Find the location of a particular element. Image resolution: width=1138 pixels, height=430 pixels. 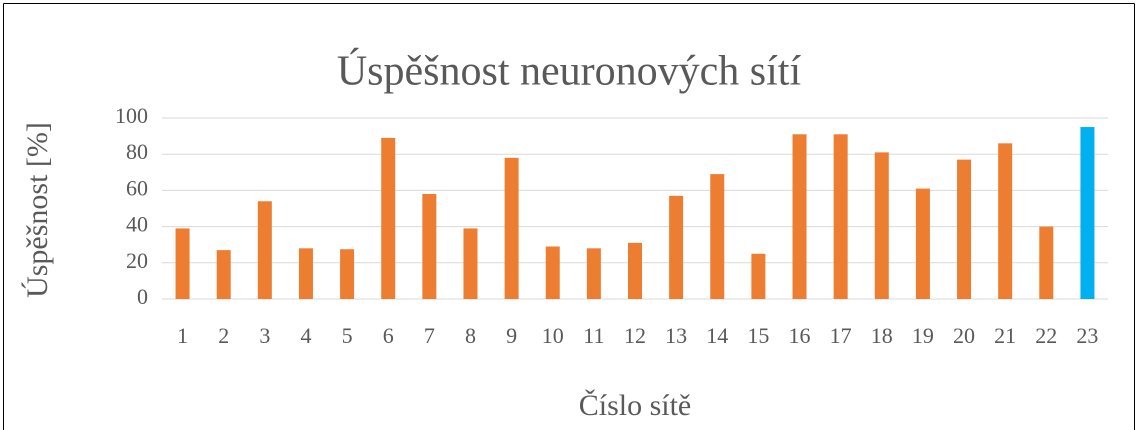

x-tick-label: 20 is located at coordinates (964, 335).